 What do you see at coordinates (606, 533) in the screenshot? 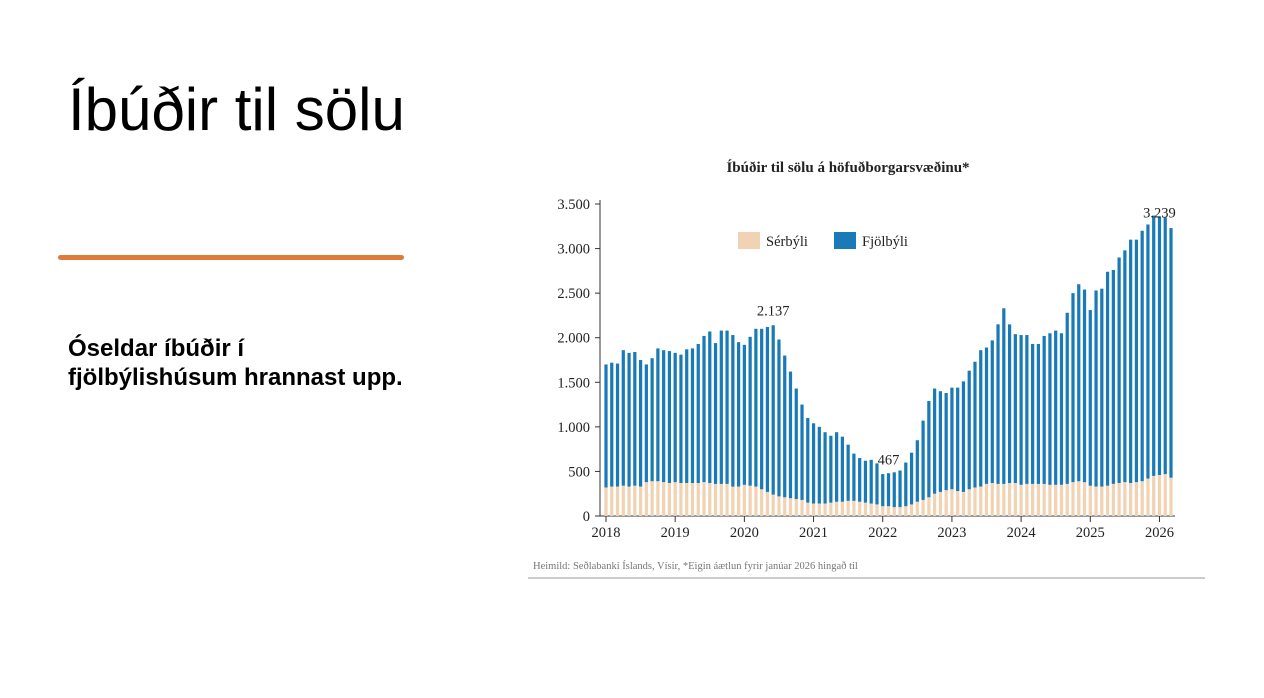
I see `x-tick-label: 2018` at bounding box center [606, 533].